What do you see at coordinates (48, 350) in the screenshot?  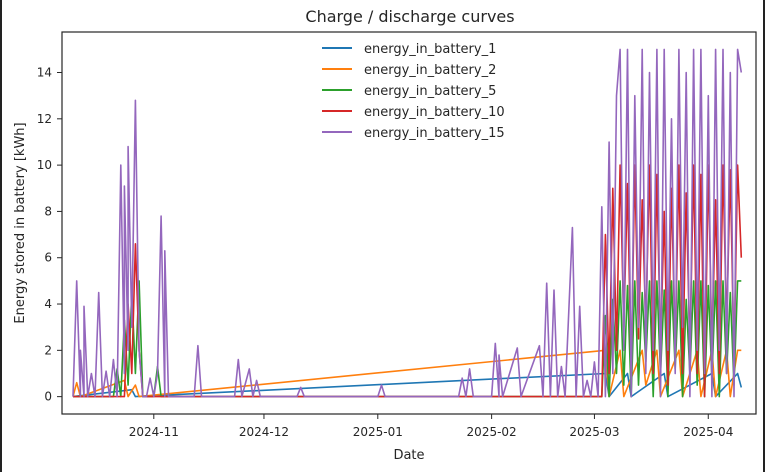 I see `y-tick-label: 2` at bounding box center [48, 350].